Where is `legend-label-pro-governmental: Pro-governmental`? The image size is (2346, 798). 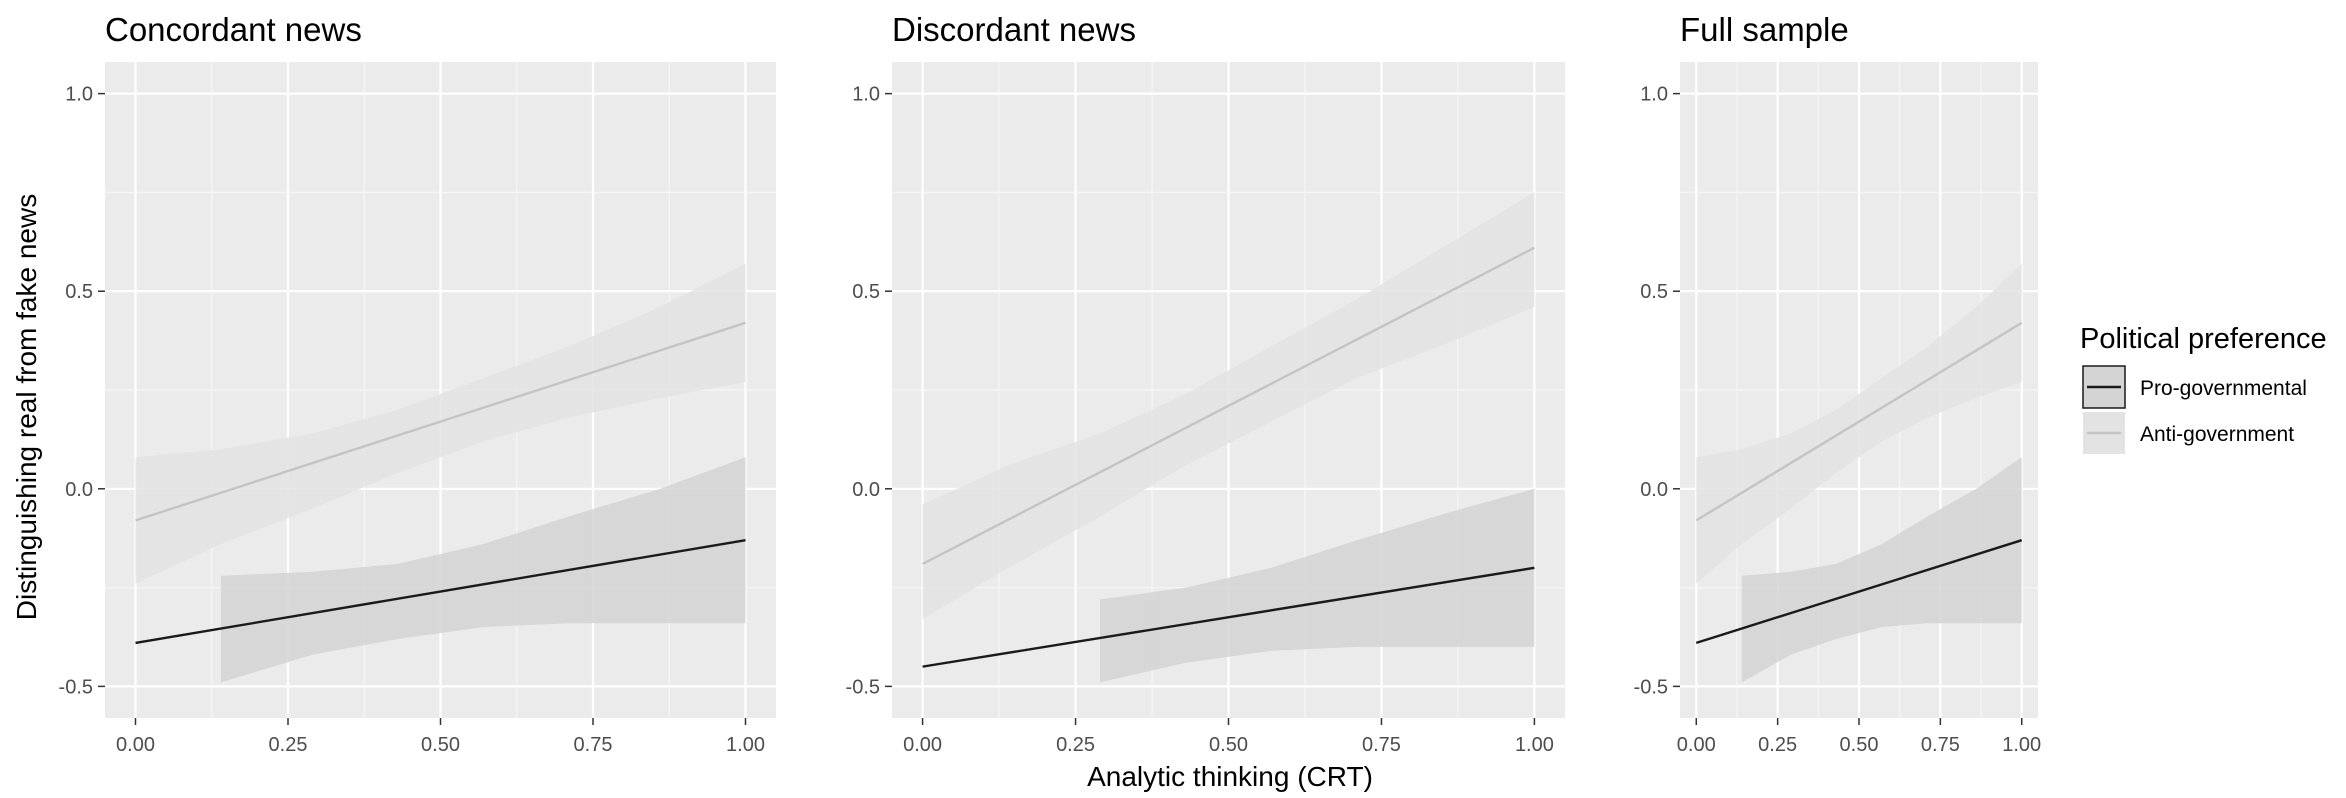 legend-label-pro-governmental: Pro-governmental is located at coordinates (2223, 388).